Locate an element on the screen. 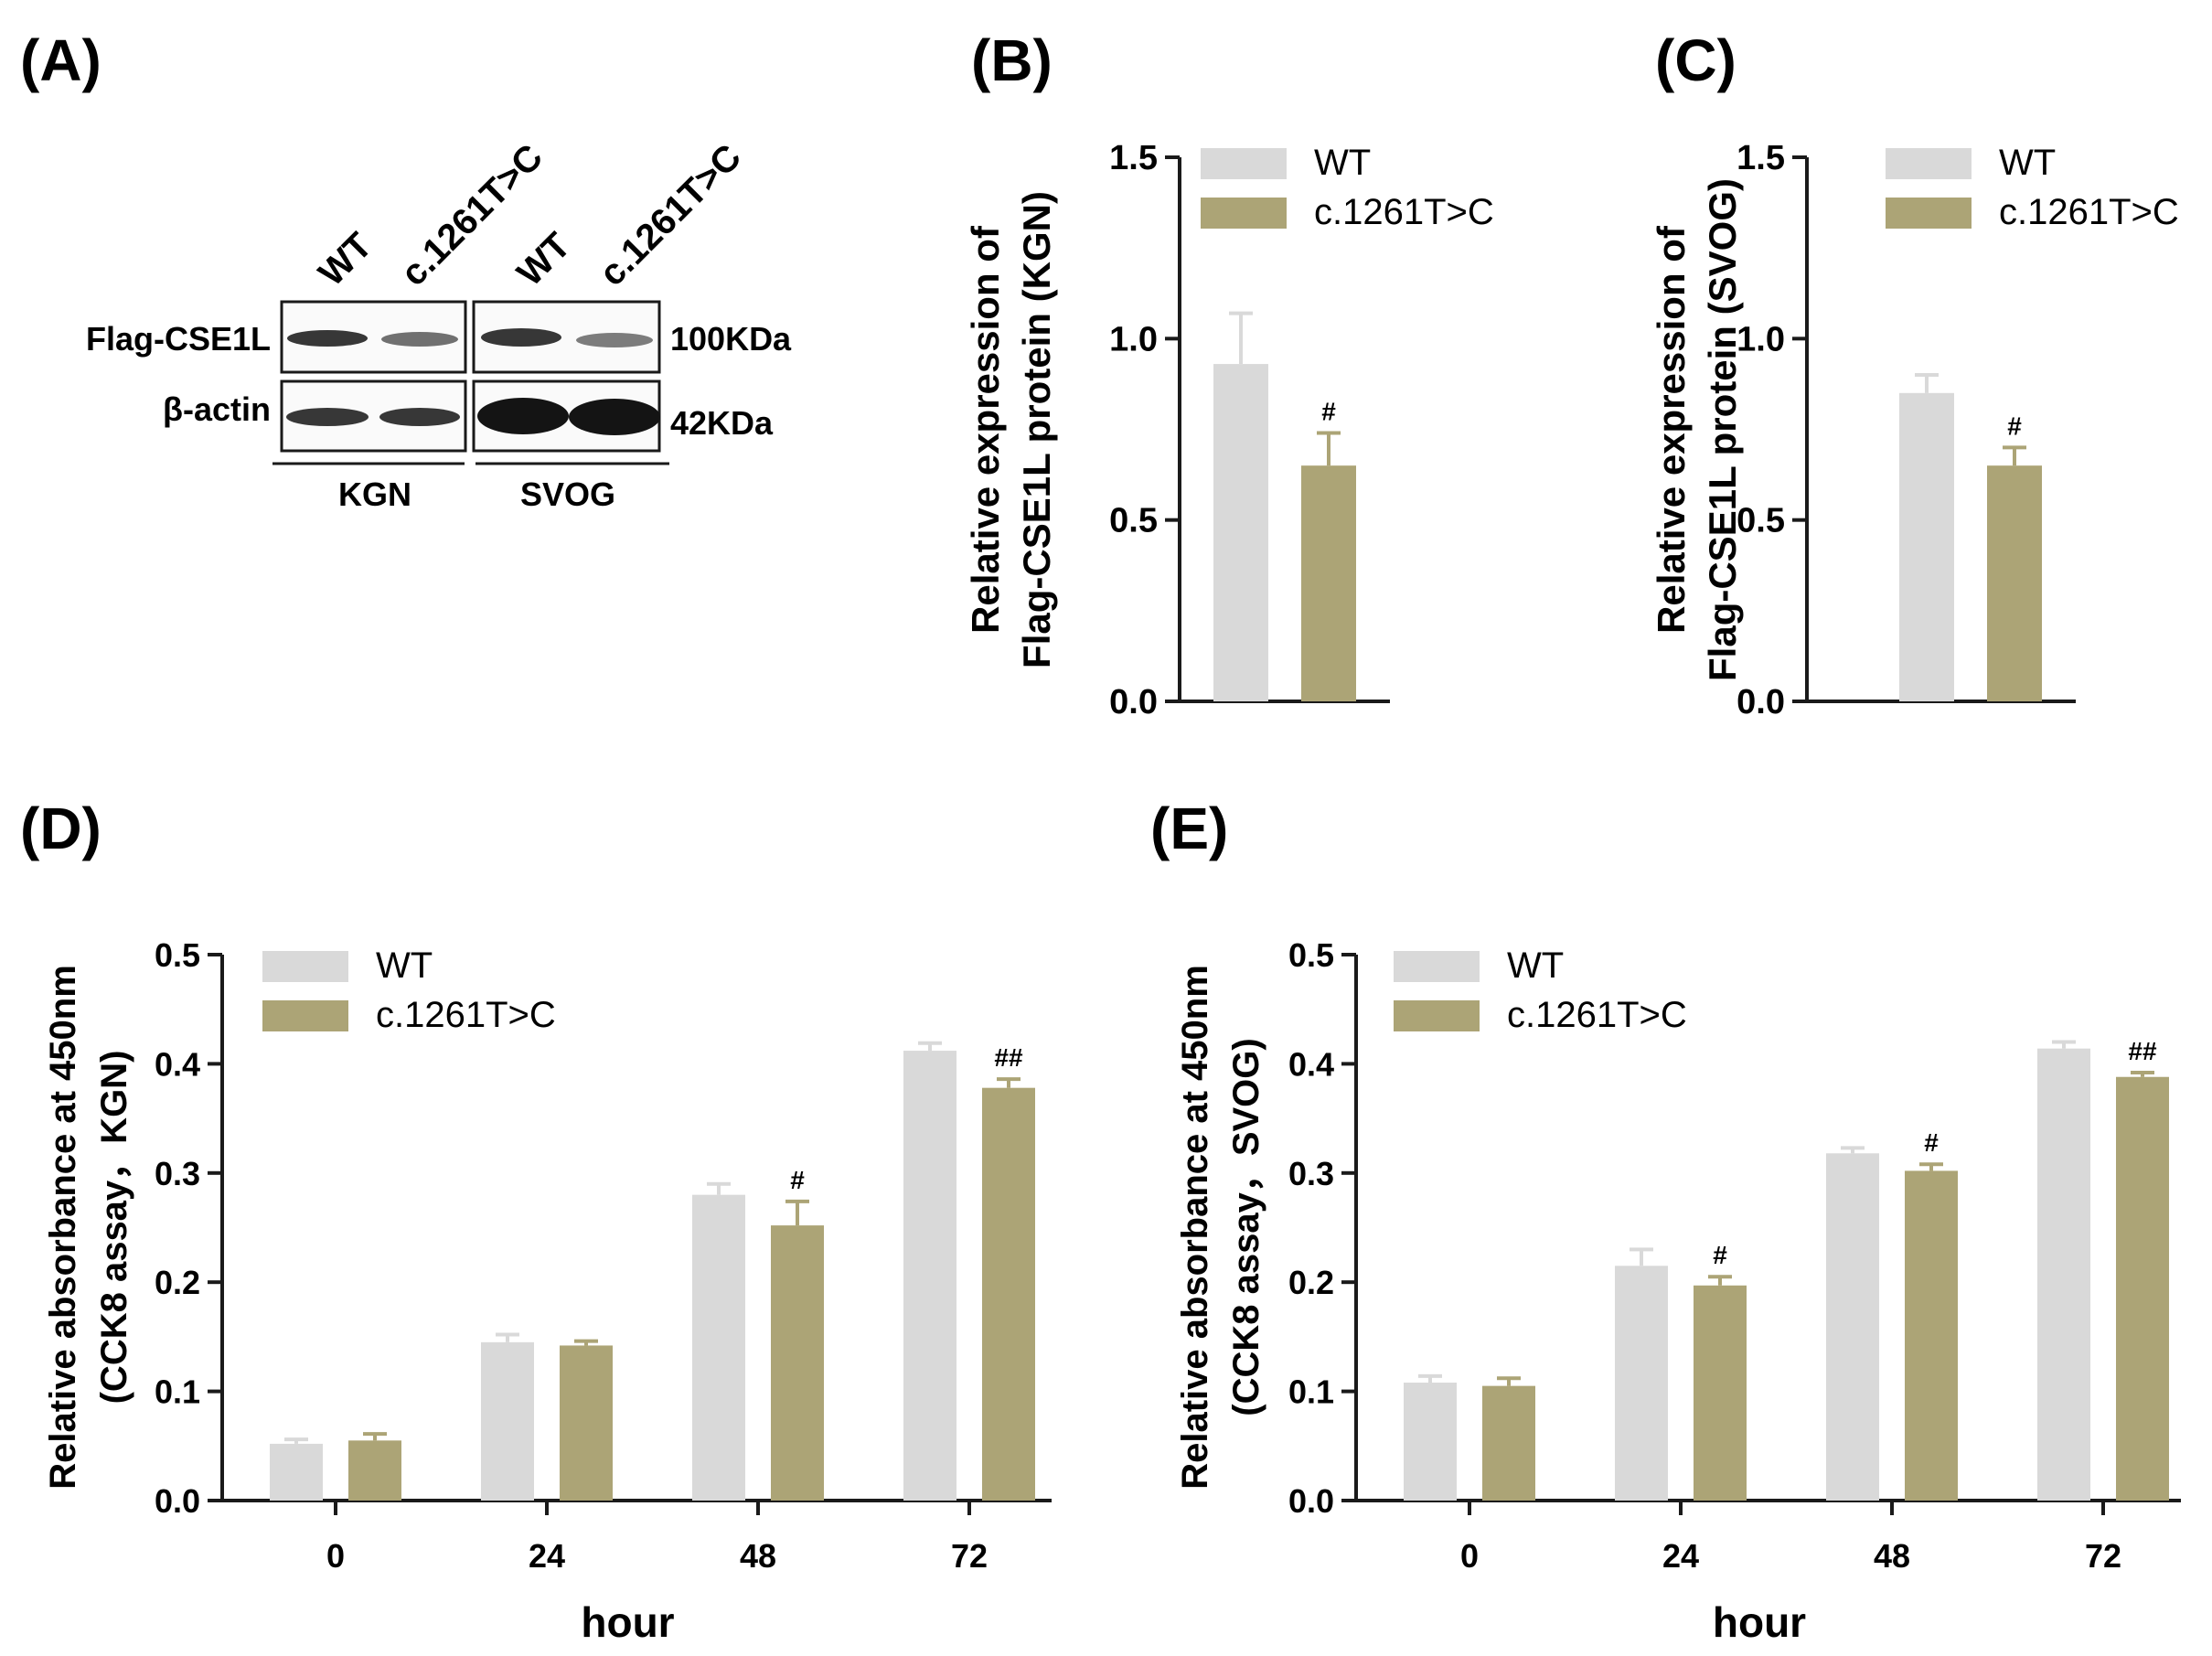  y-axis-label: (CCK8 assay，SVOG) is located at coordinates (1246, 1227).